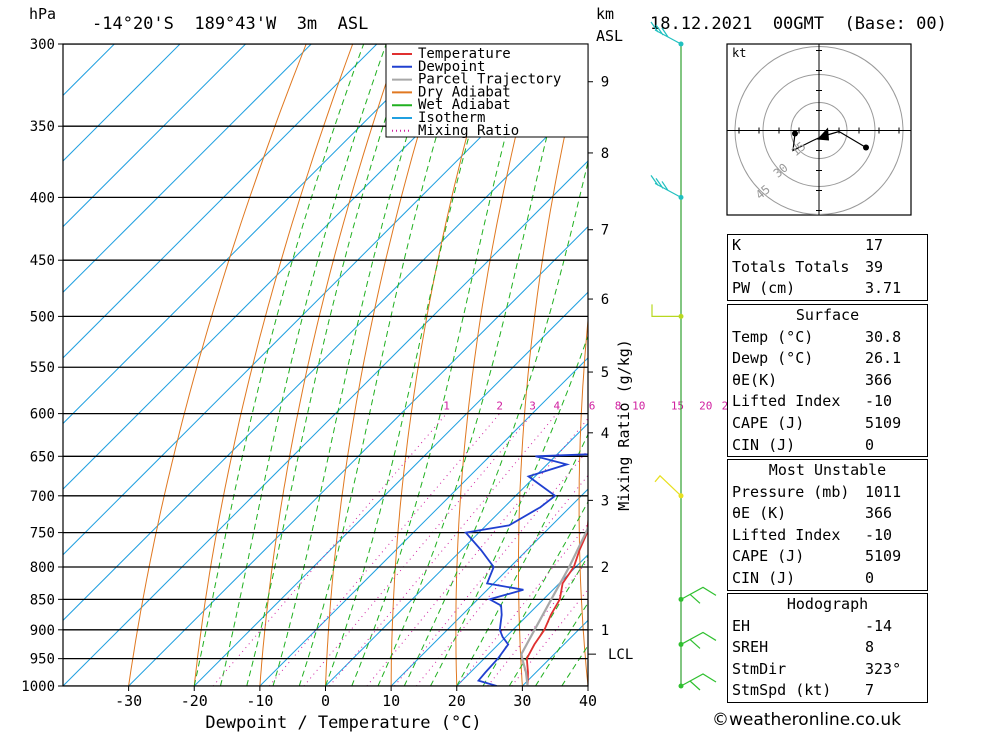  Describe the element at coordinates (42, 534) in the screenshot. I see `pressure-tick-label: 750` at that location.